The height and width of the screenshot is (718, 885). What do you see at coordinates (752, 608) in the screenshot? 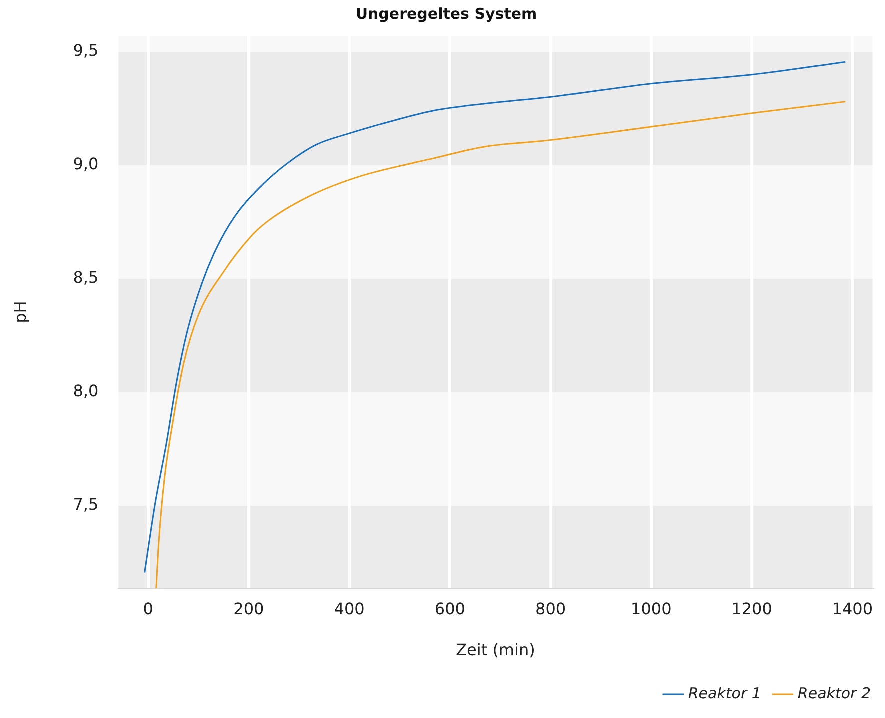
I see `x-tick-label: 1200` at bounding box center [752, 608].